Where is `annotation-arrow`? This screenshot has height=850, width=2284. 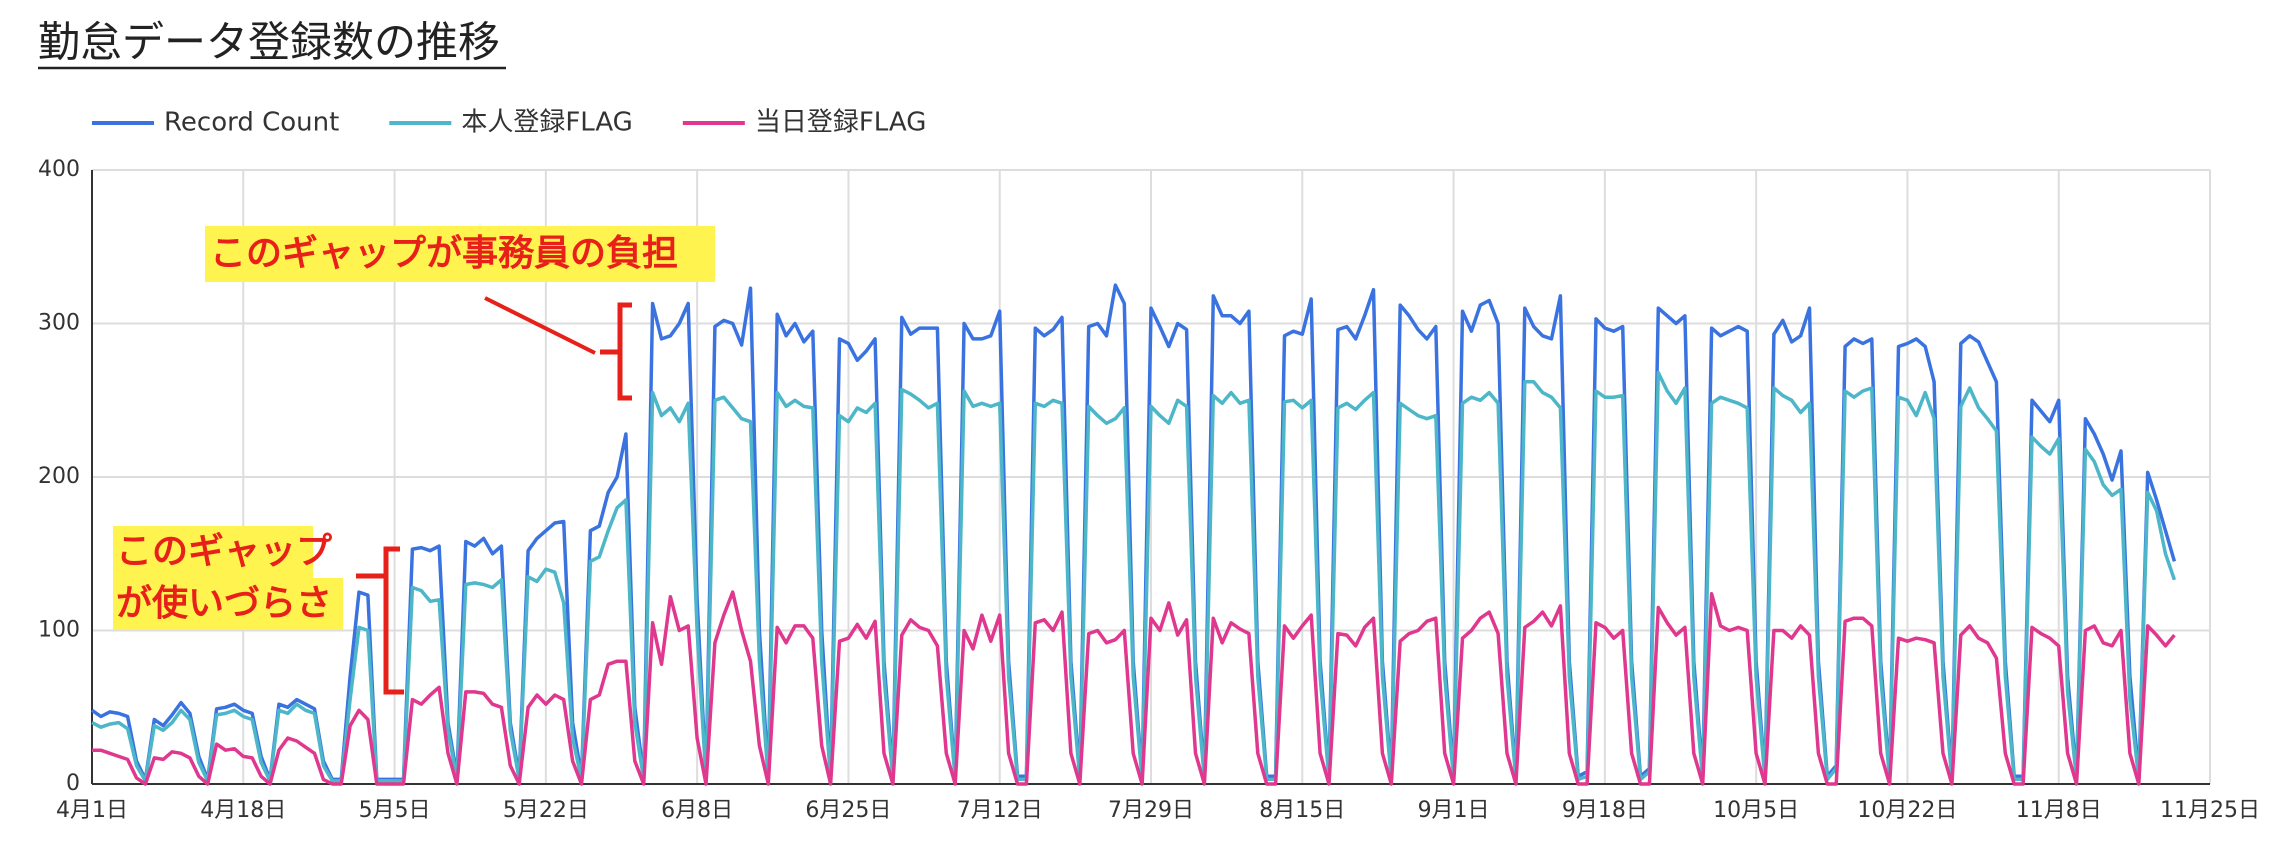
annotation-arrow is located at coordinates (540, 325).